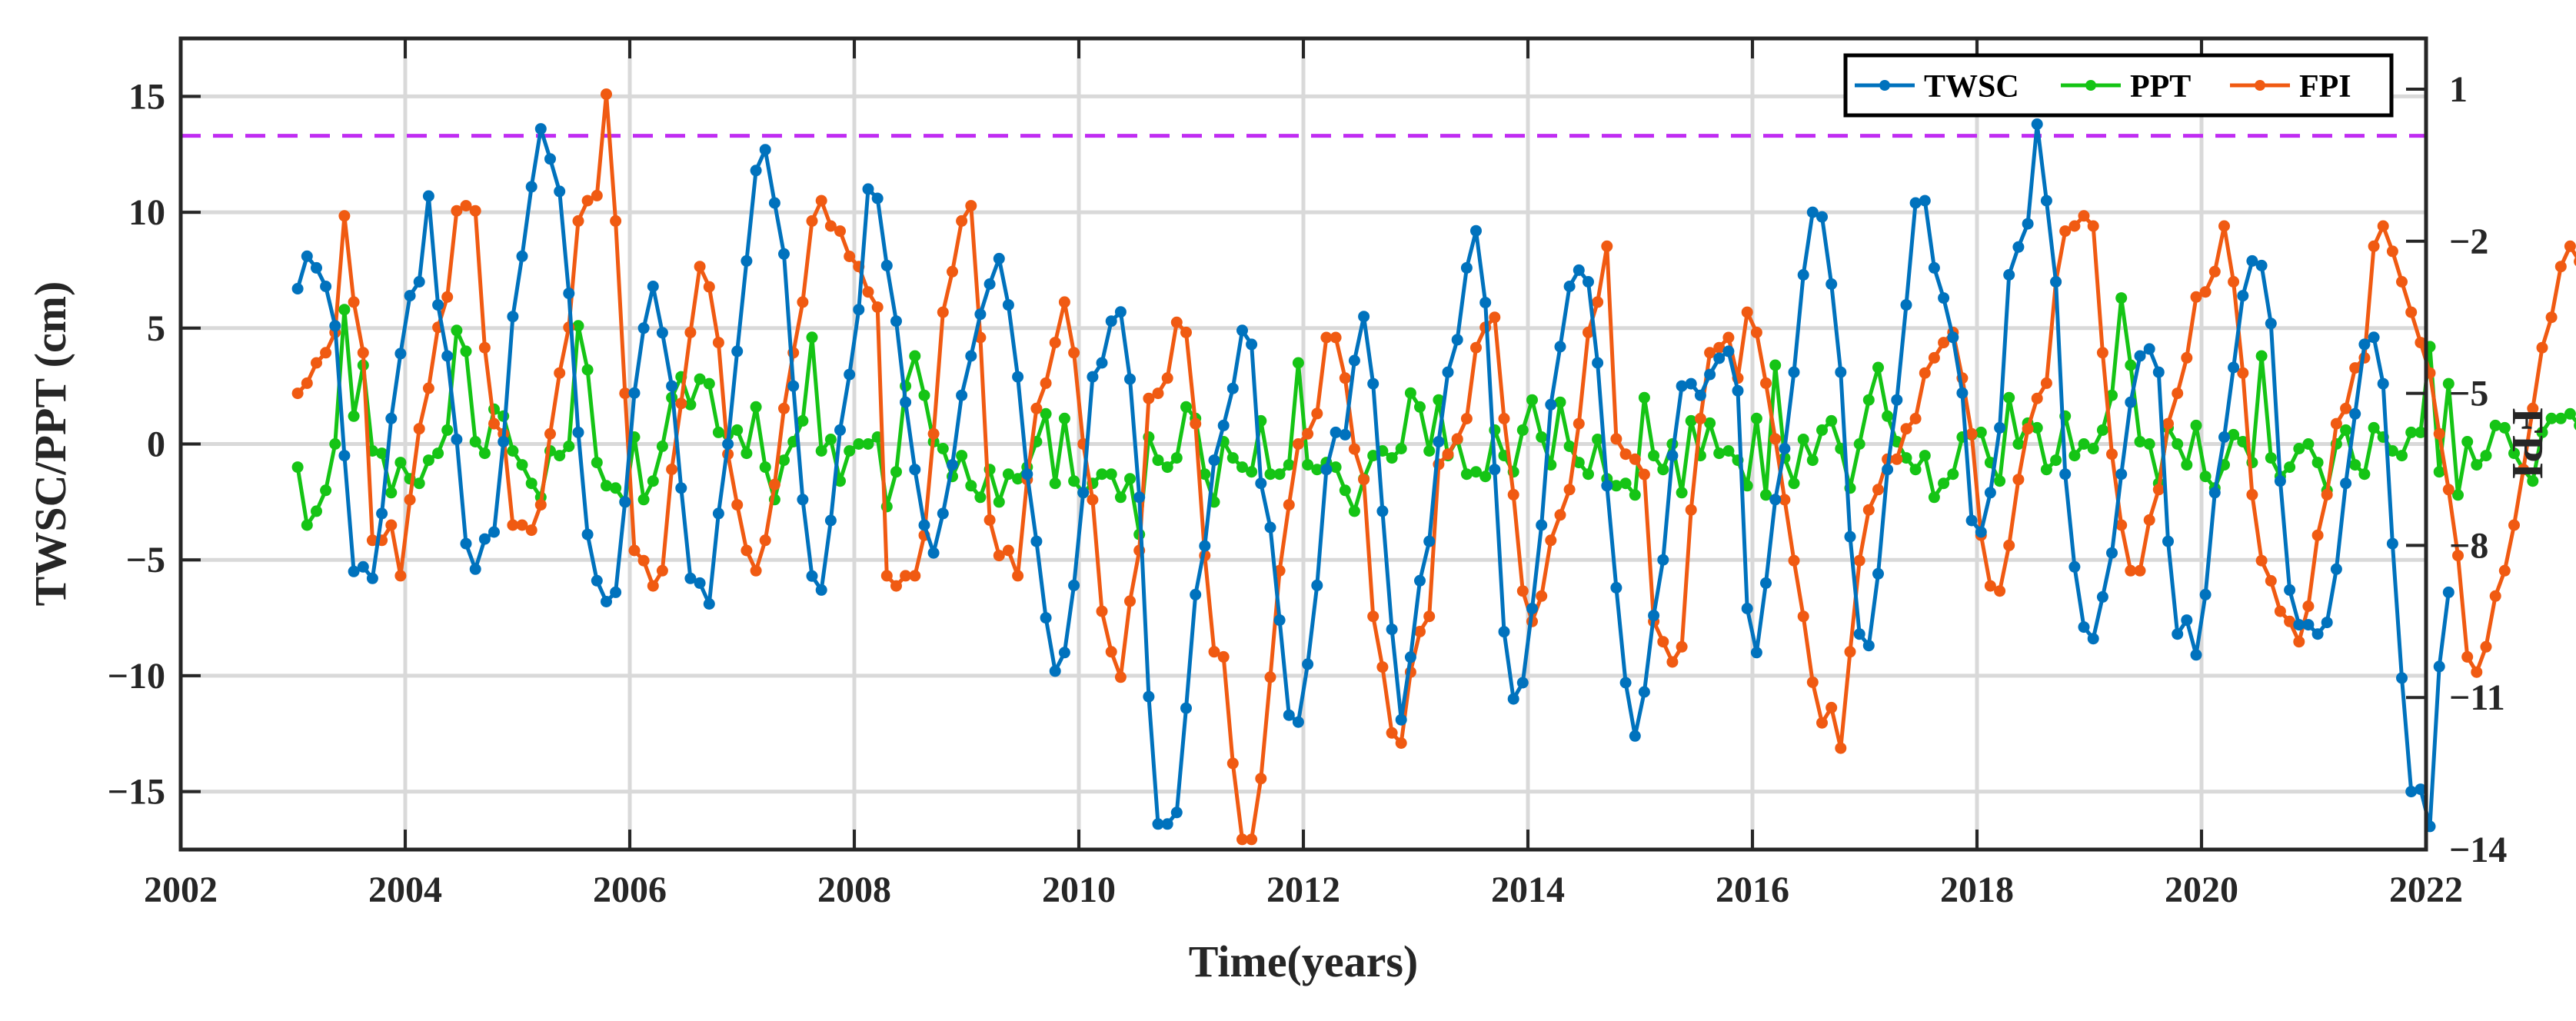 The image size is (2576, 1021). I want to click on x-tick-label: 2006, so click(630, 890).